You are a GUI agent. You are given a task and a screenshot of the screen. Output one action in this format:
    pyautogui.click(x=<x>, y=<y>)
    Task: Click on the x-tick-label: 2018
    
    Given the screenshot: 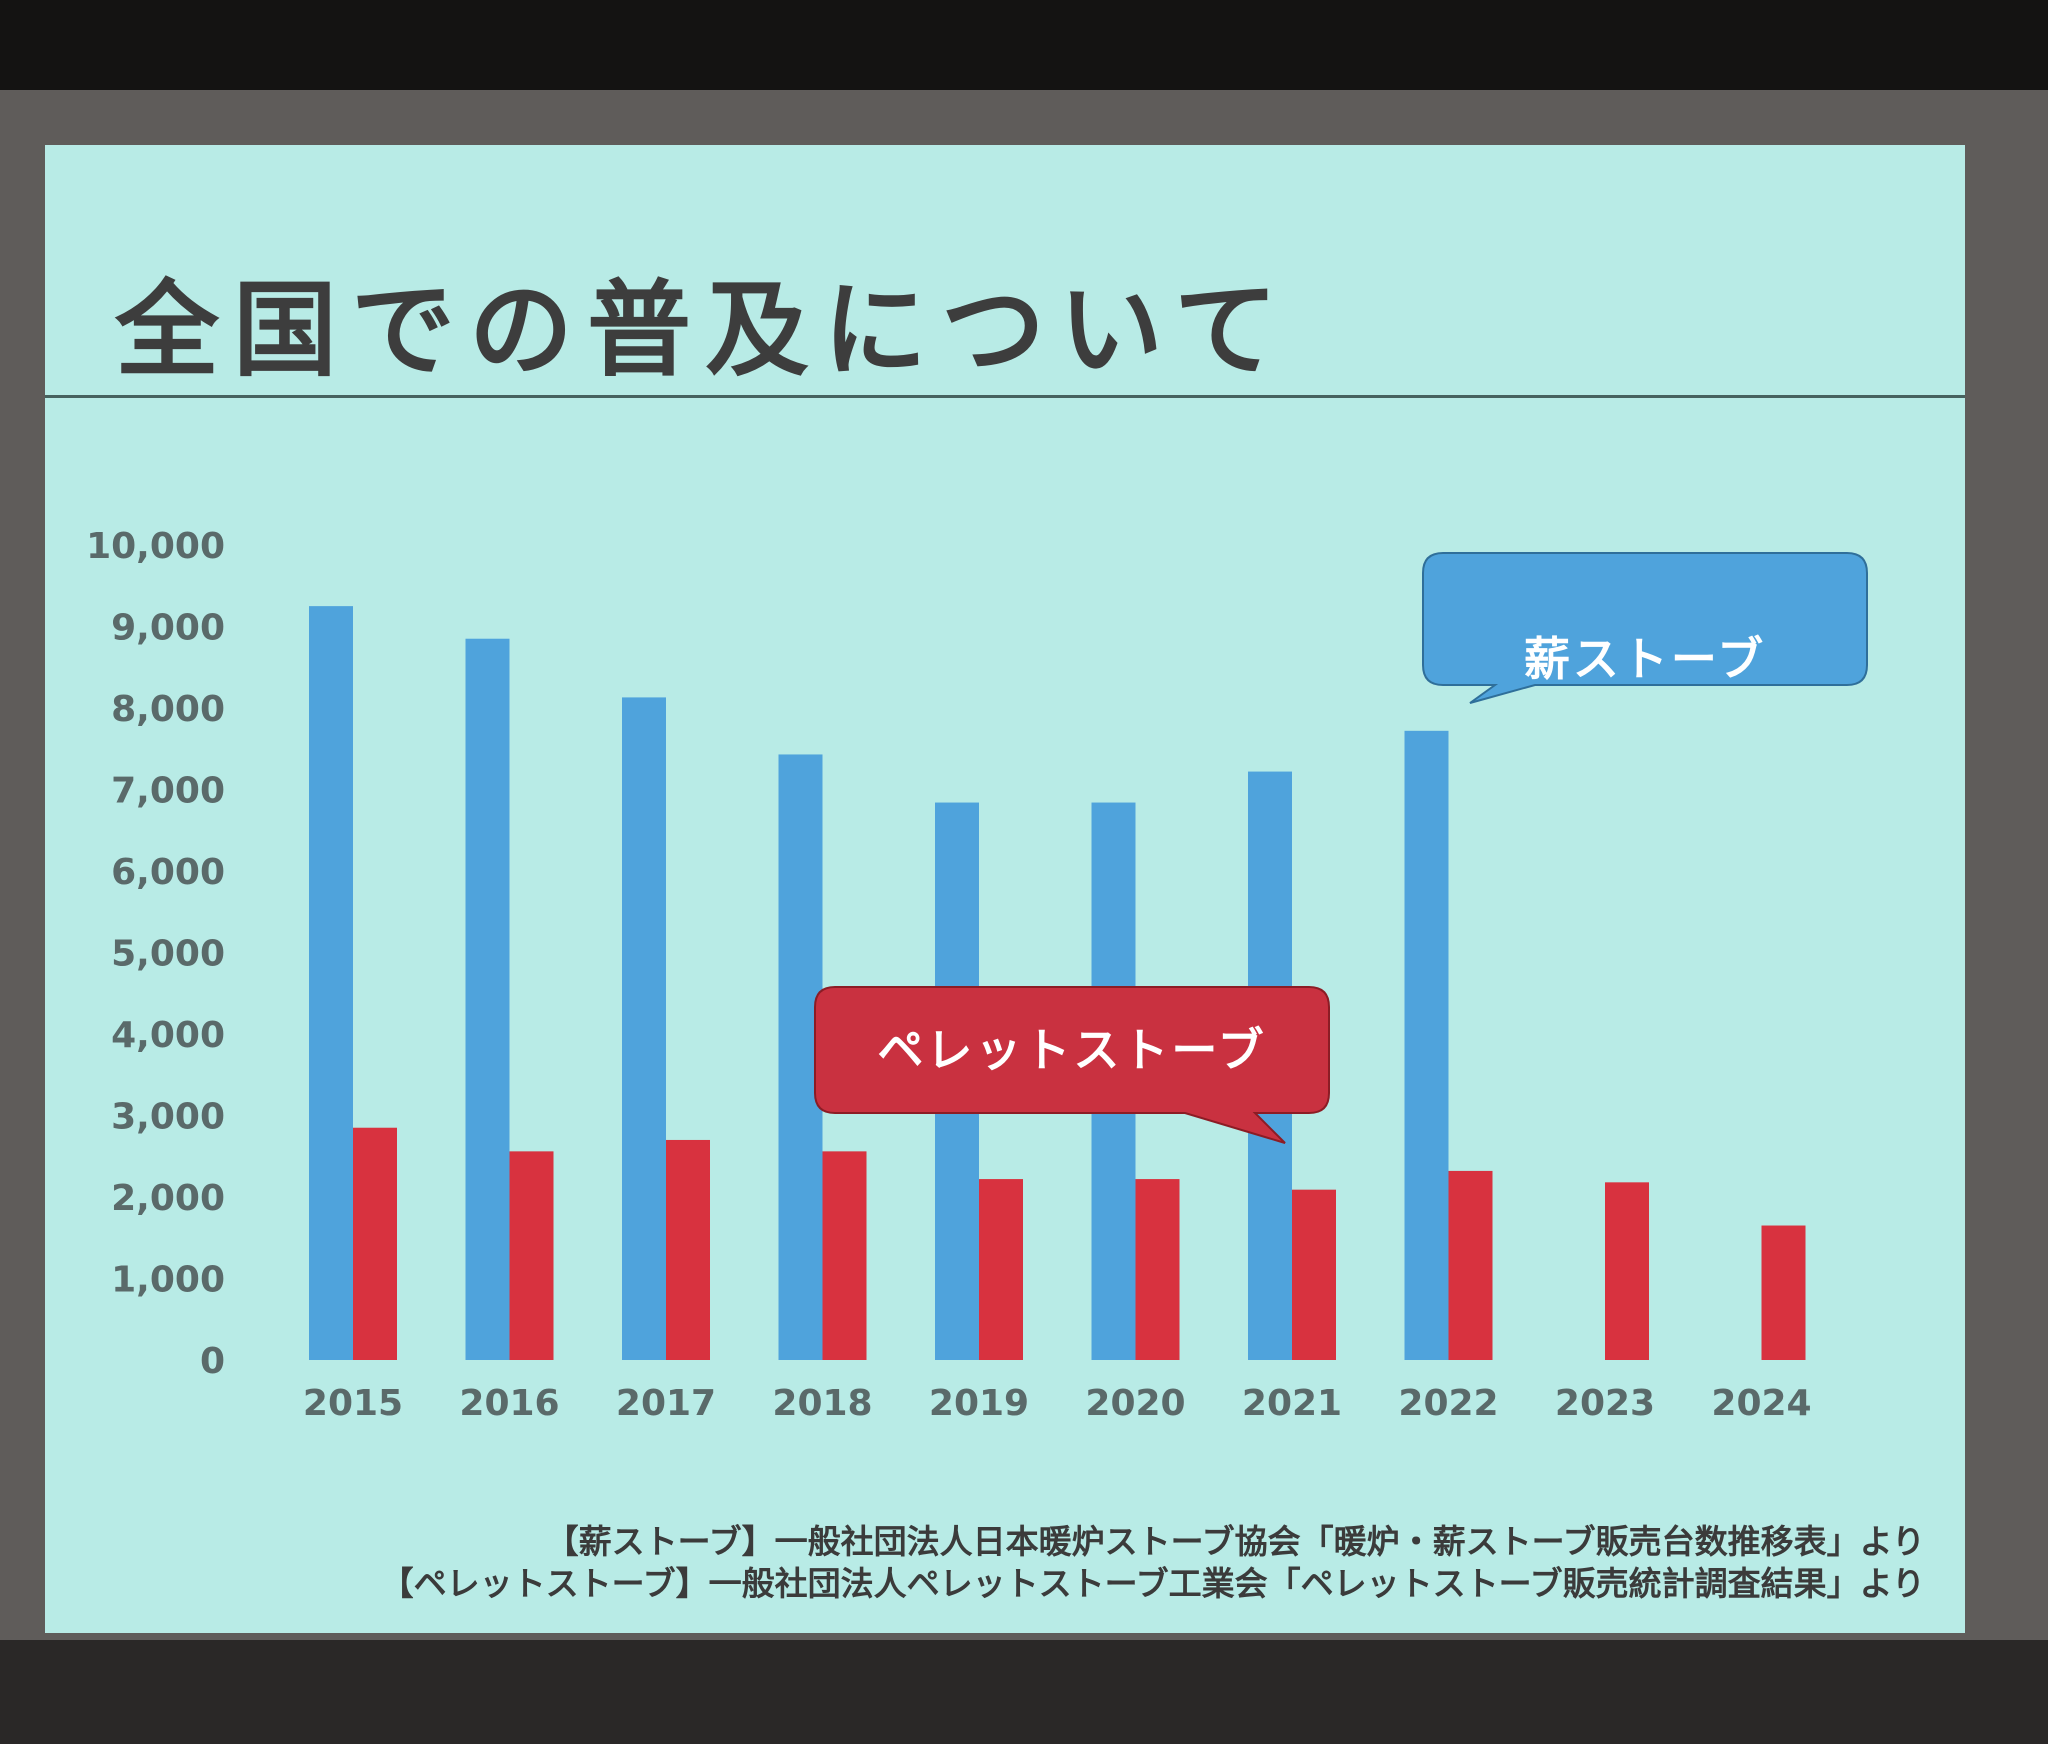 What is the action you would take?
    pyautogui.click(x=822, y=1403)
    